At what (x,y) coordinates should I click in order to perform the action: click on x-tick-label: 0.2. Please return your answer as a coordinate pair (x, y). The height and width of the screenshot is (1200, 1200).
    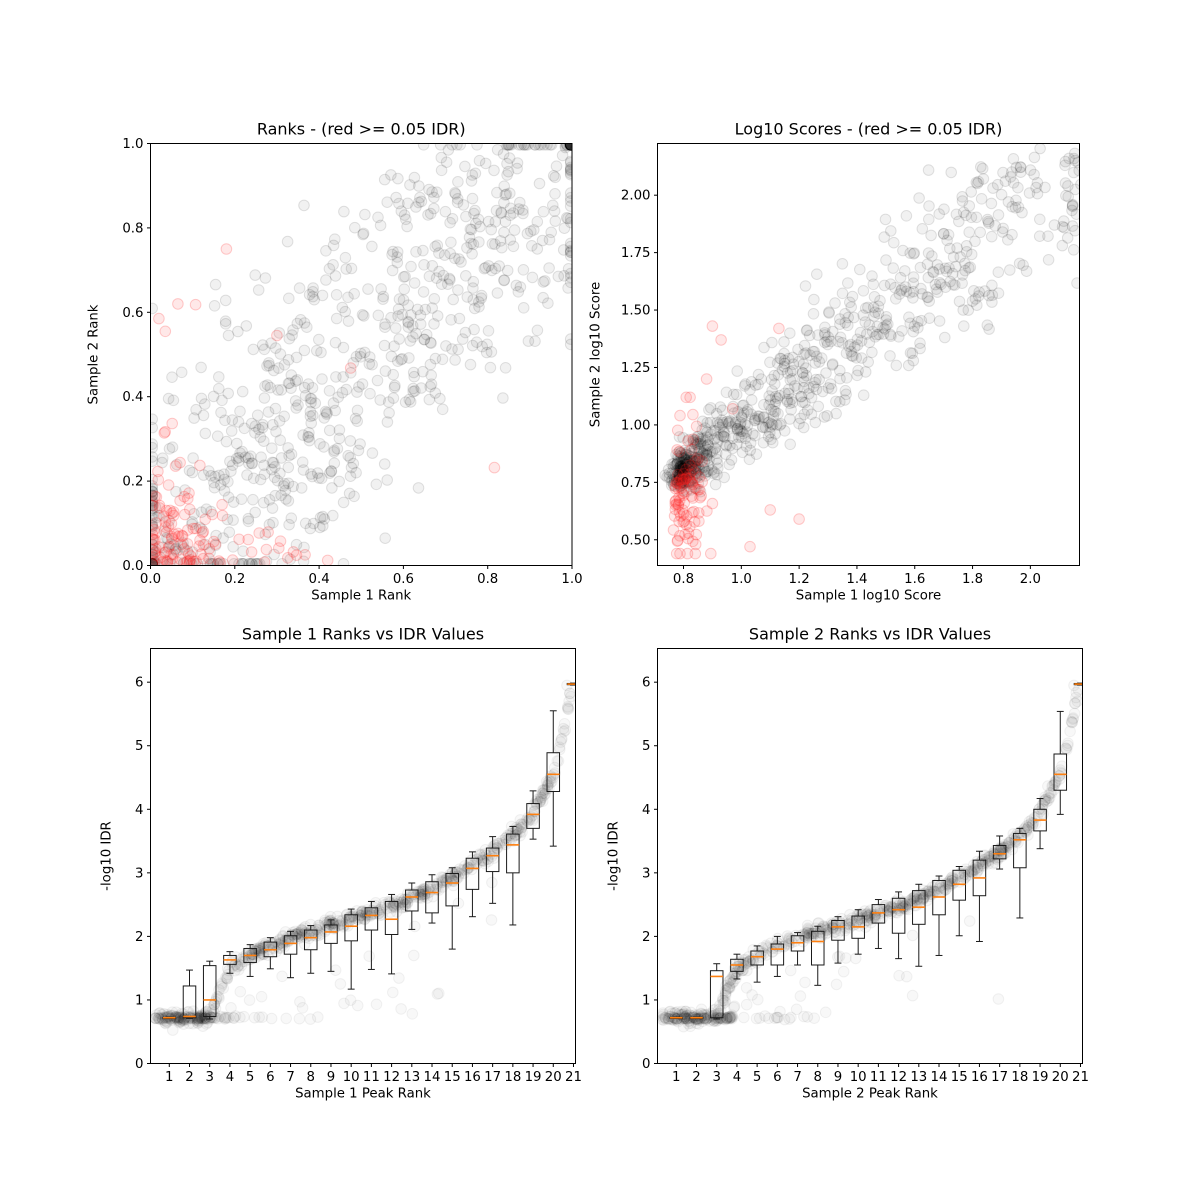
    Looking at the image, I should click on (234, 579).